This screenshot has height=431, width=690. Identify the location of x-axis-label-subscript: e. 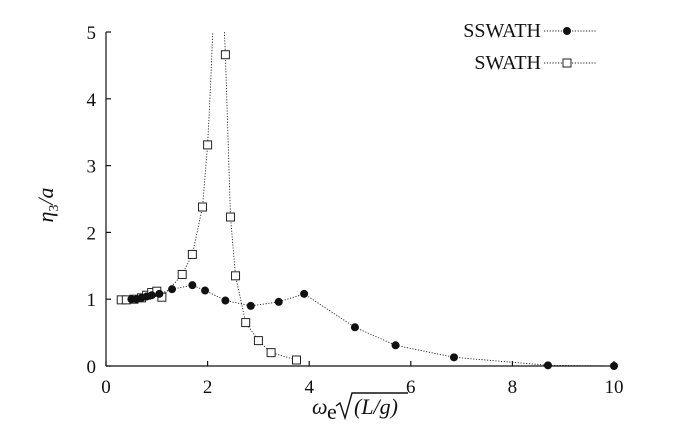
(332, 411).